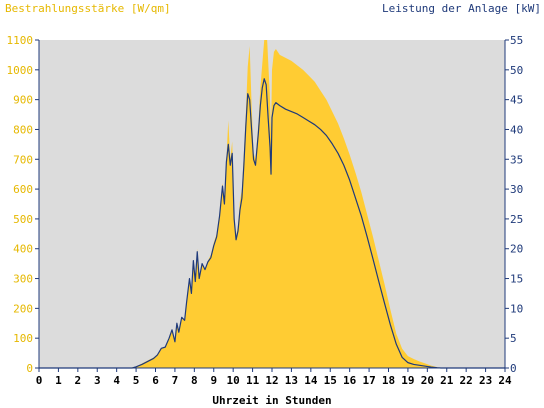 This screenshot has height=408, width=544. I want to click on x-tick-label: 19, so click(407, 380).